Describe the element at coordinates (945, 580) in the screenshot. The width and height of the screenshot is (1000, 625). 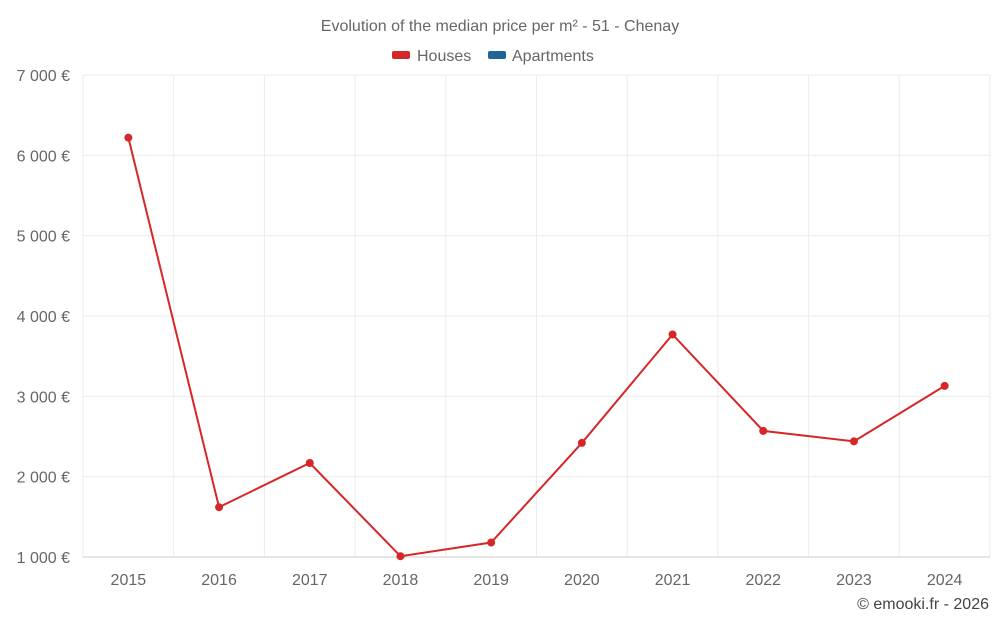
I see `x-tick-label: 2024` at that location.